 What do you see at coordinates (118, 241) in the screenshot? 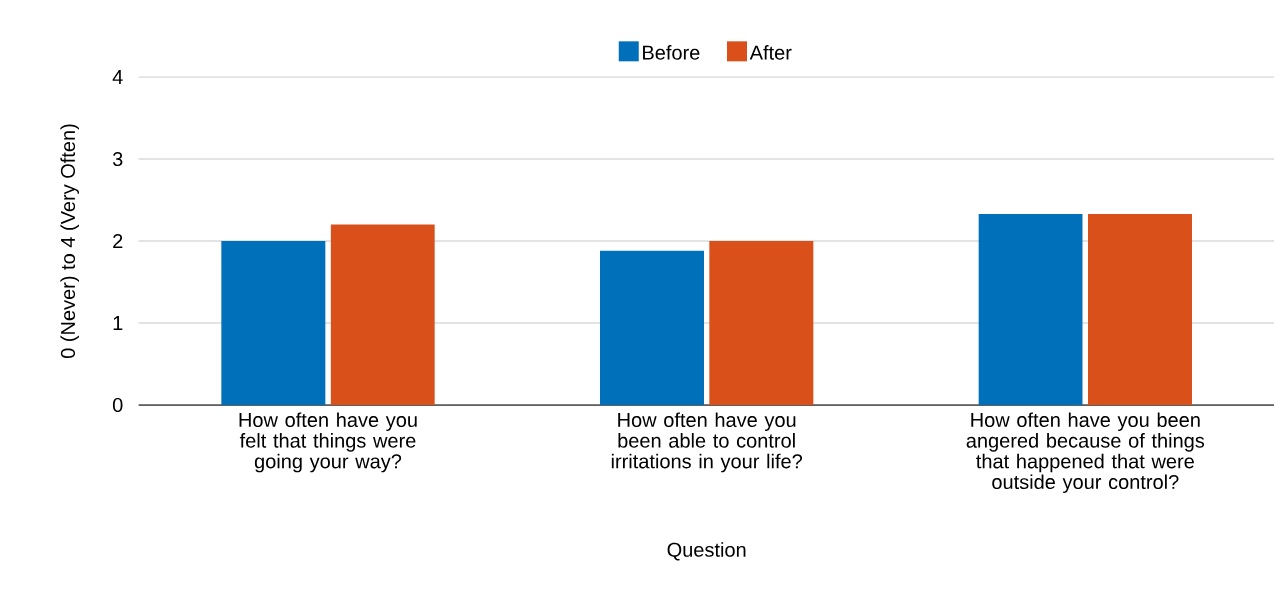
I see `y-tick-label: 2` at bounding box center [118, 241].